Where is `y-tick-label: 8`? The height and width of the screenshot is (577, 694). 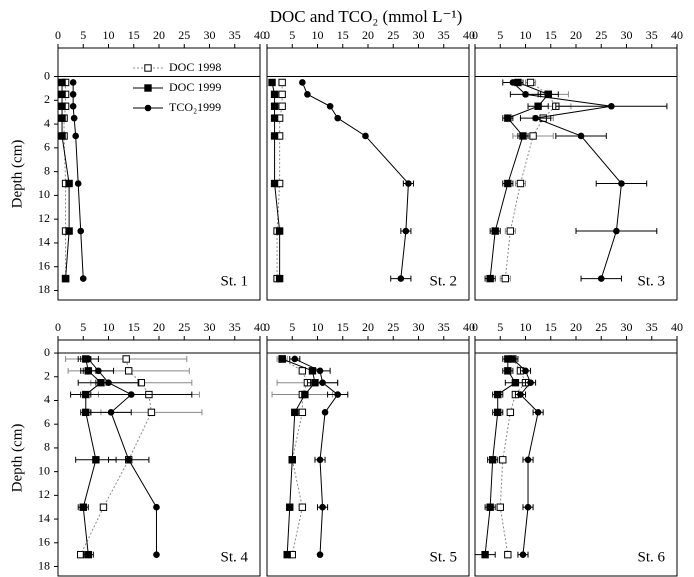
y-tick-label: 8 is located at coordinates (47, 170).